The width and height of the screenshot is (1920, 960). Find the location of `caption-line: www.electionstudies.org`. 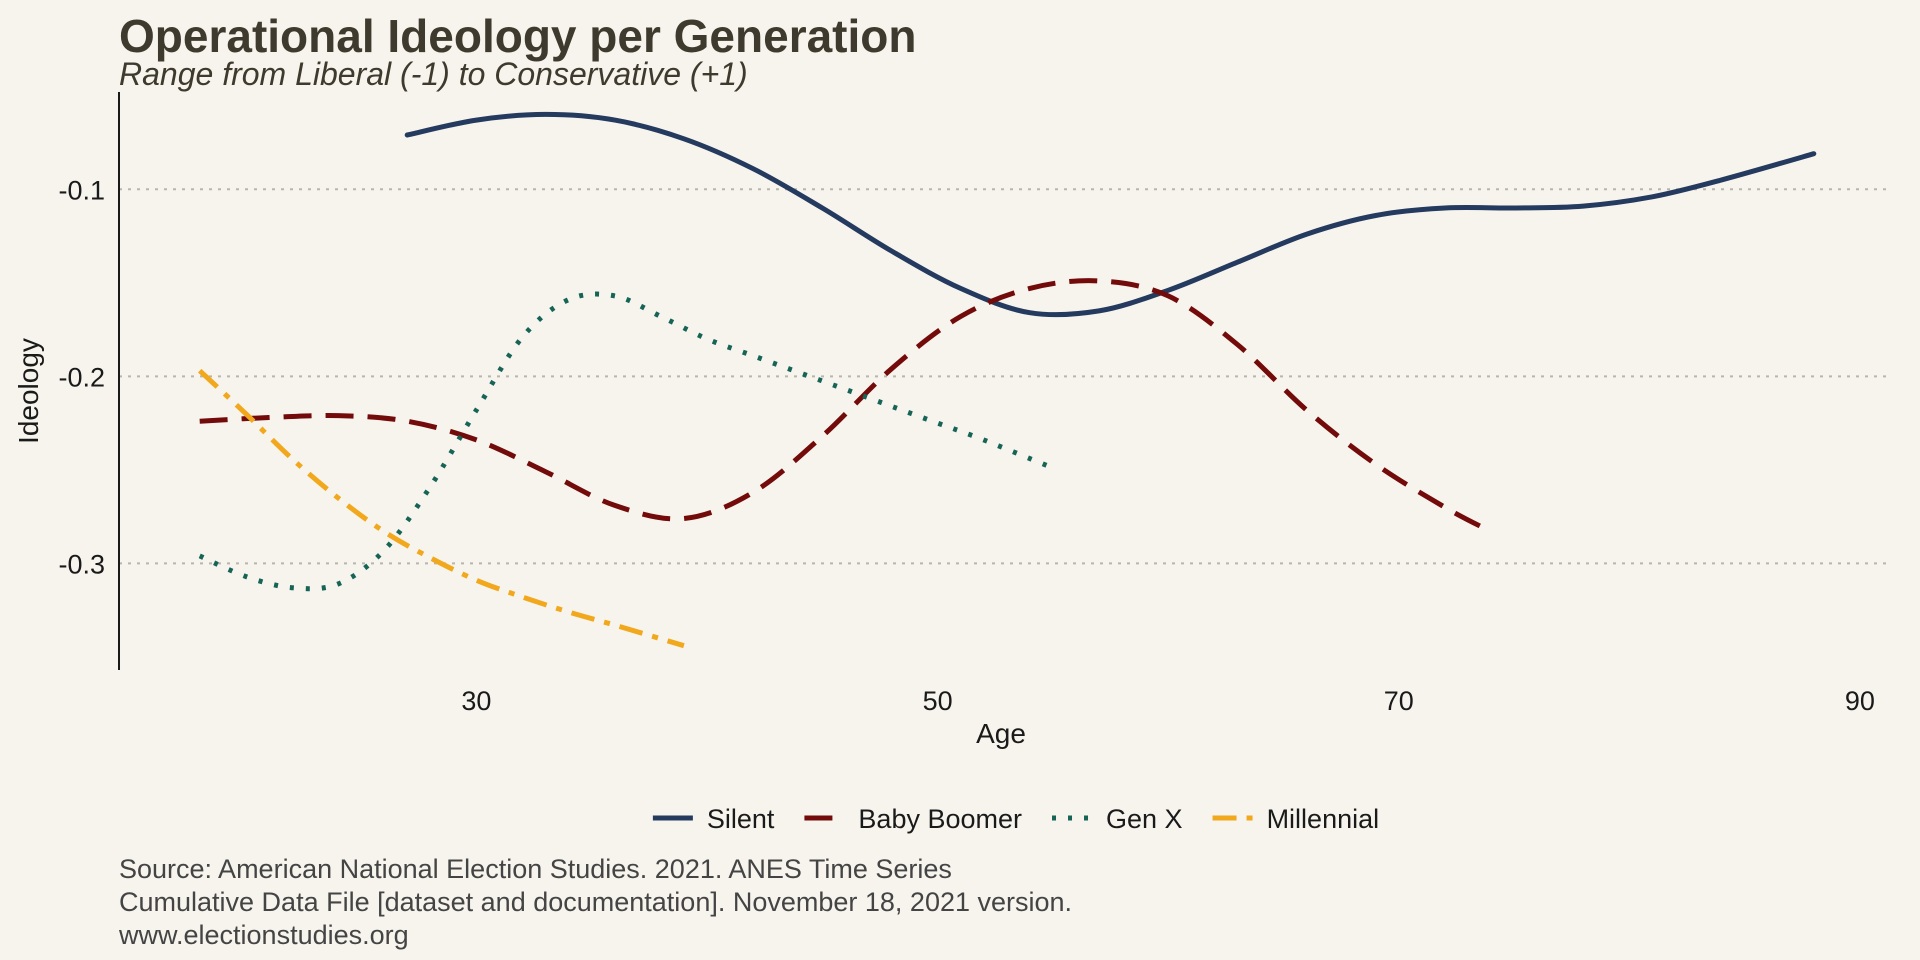

caption-line: www.electionstudies.org is located at coordinates (264, 935).